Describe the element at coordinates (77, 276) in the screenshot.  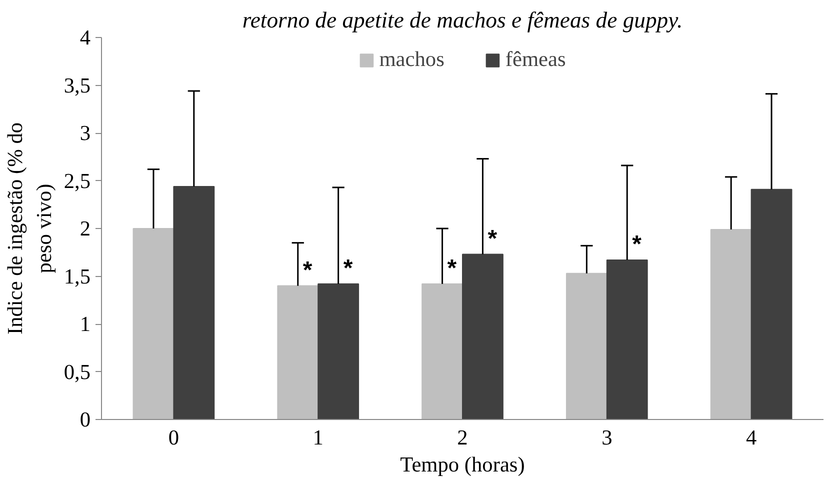
I see `y-tick-label: 1,5` at that location.